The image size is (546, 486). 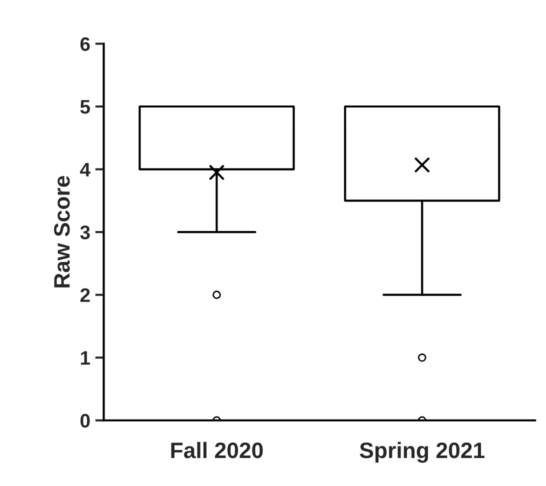 What do you see at coordinates (85, 233) in the screenshot?
I see `y-tick-label: 3` at bounding box center [85, 233].